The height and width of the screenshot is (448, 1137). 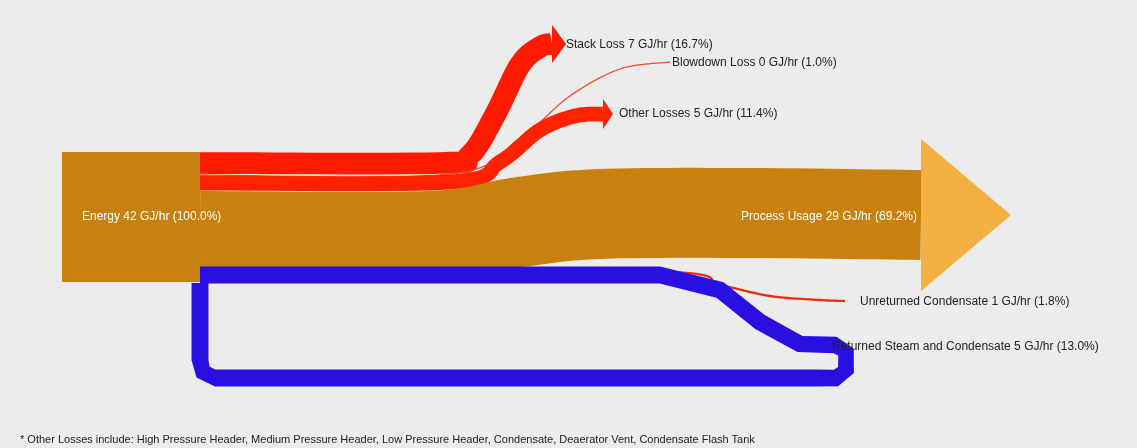 What do you see at coordinates (1077, 346) in the screenshot?
I see `data-label: (13.0%)` at bounding box center [1077, 346].